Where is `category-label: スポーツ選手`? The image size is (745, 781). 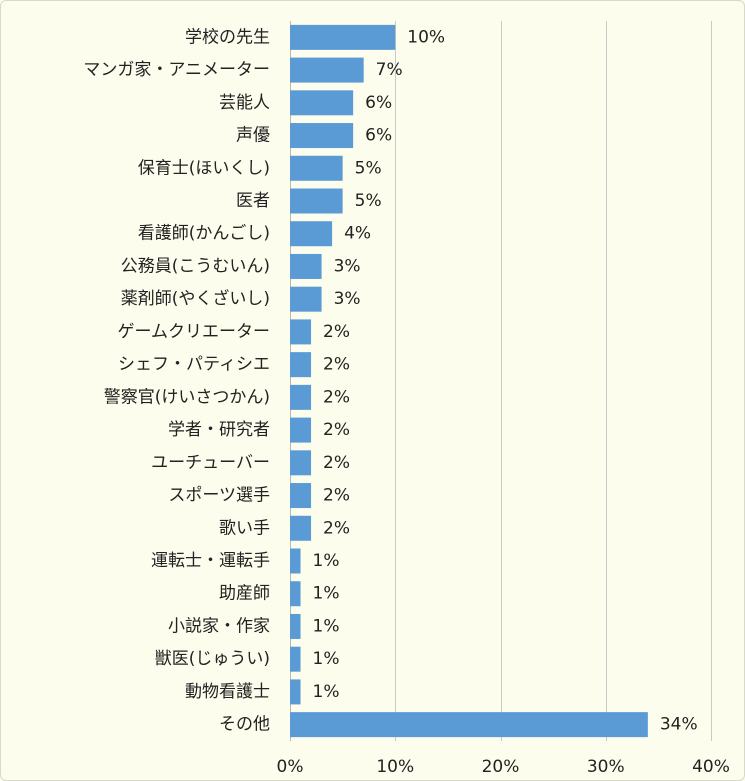
category-label: スポーツ選手 is located at coordinates (219, 496).